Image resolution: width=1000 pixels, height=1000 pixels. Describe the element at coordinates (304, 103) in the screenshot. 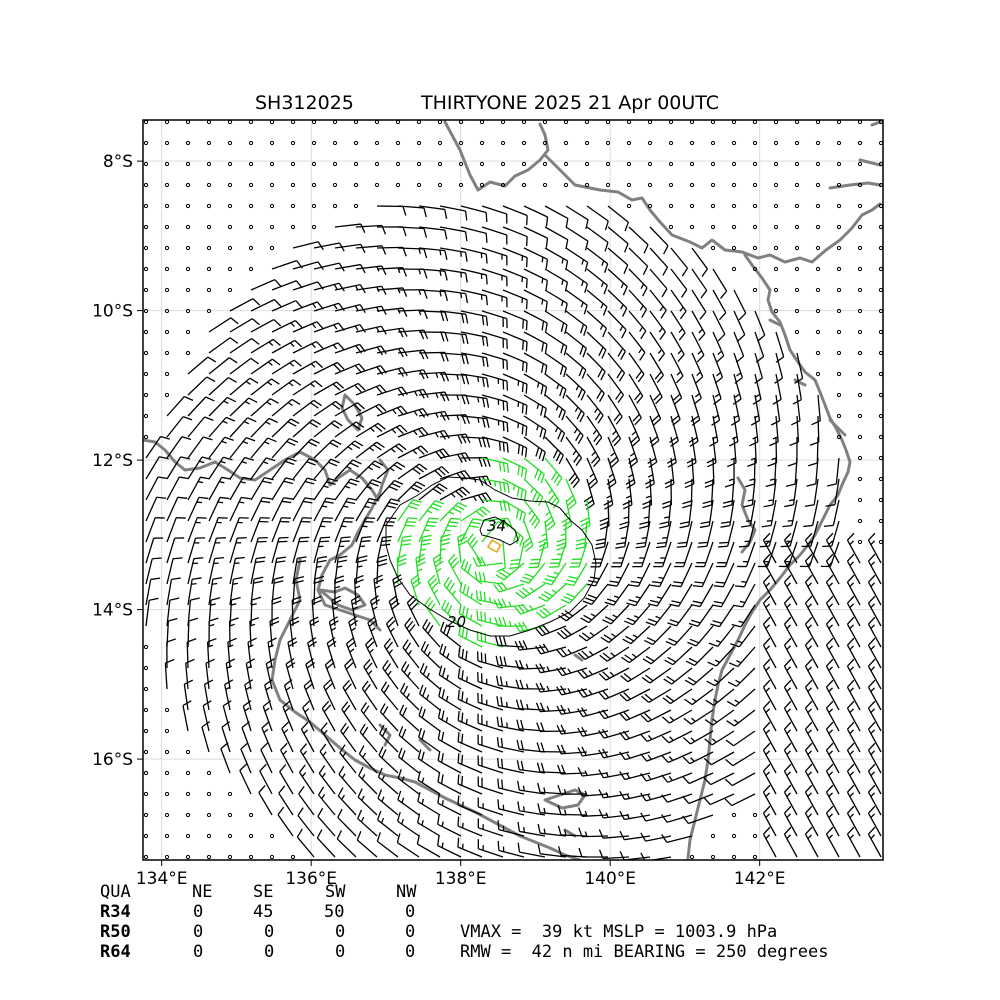

I see `storm-id: SH312025` at that location.